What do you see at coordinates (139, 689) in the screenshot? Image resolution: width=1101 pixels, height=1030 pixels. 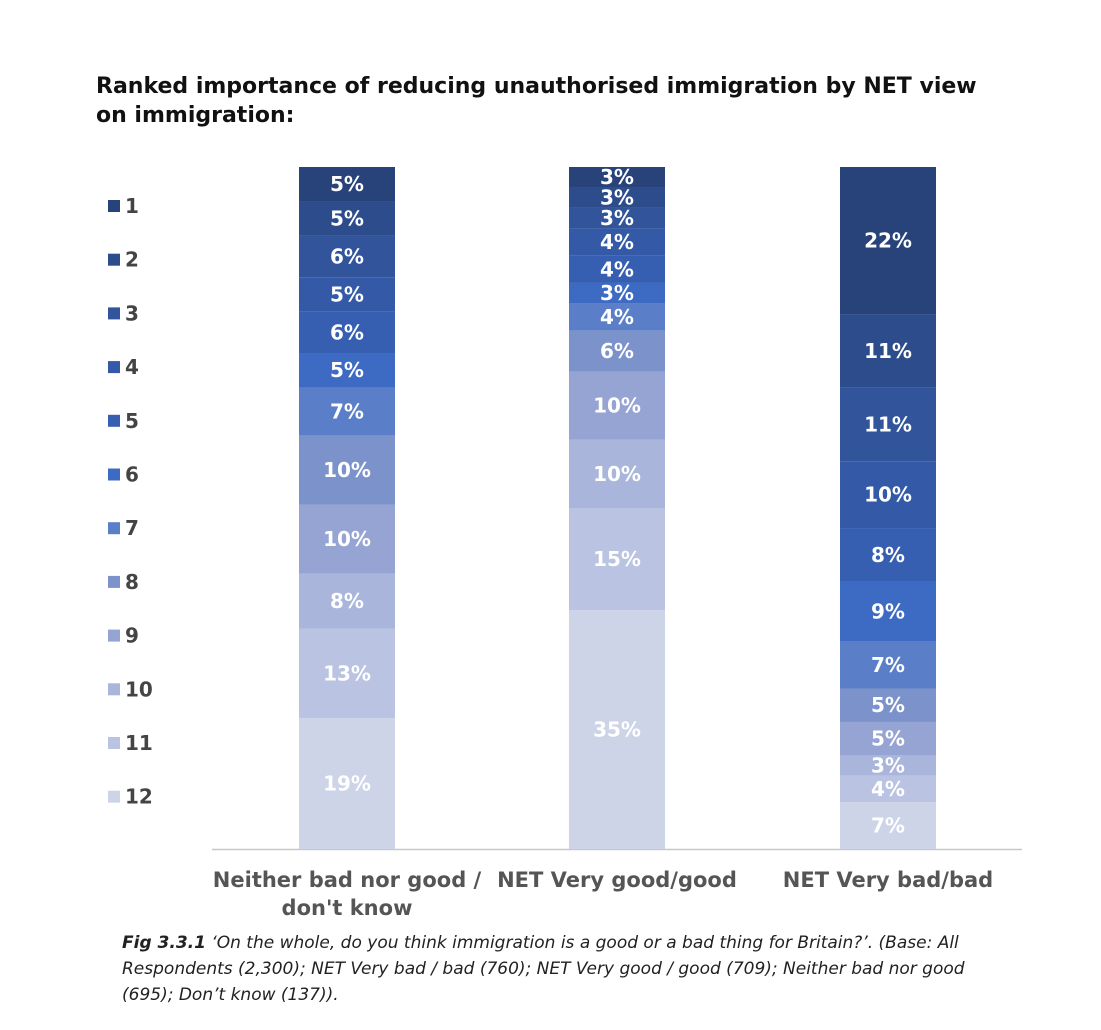 I see `legend-label: 10` at bounding box center [139, 689].